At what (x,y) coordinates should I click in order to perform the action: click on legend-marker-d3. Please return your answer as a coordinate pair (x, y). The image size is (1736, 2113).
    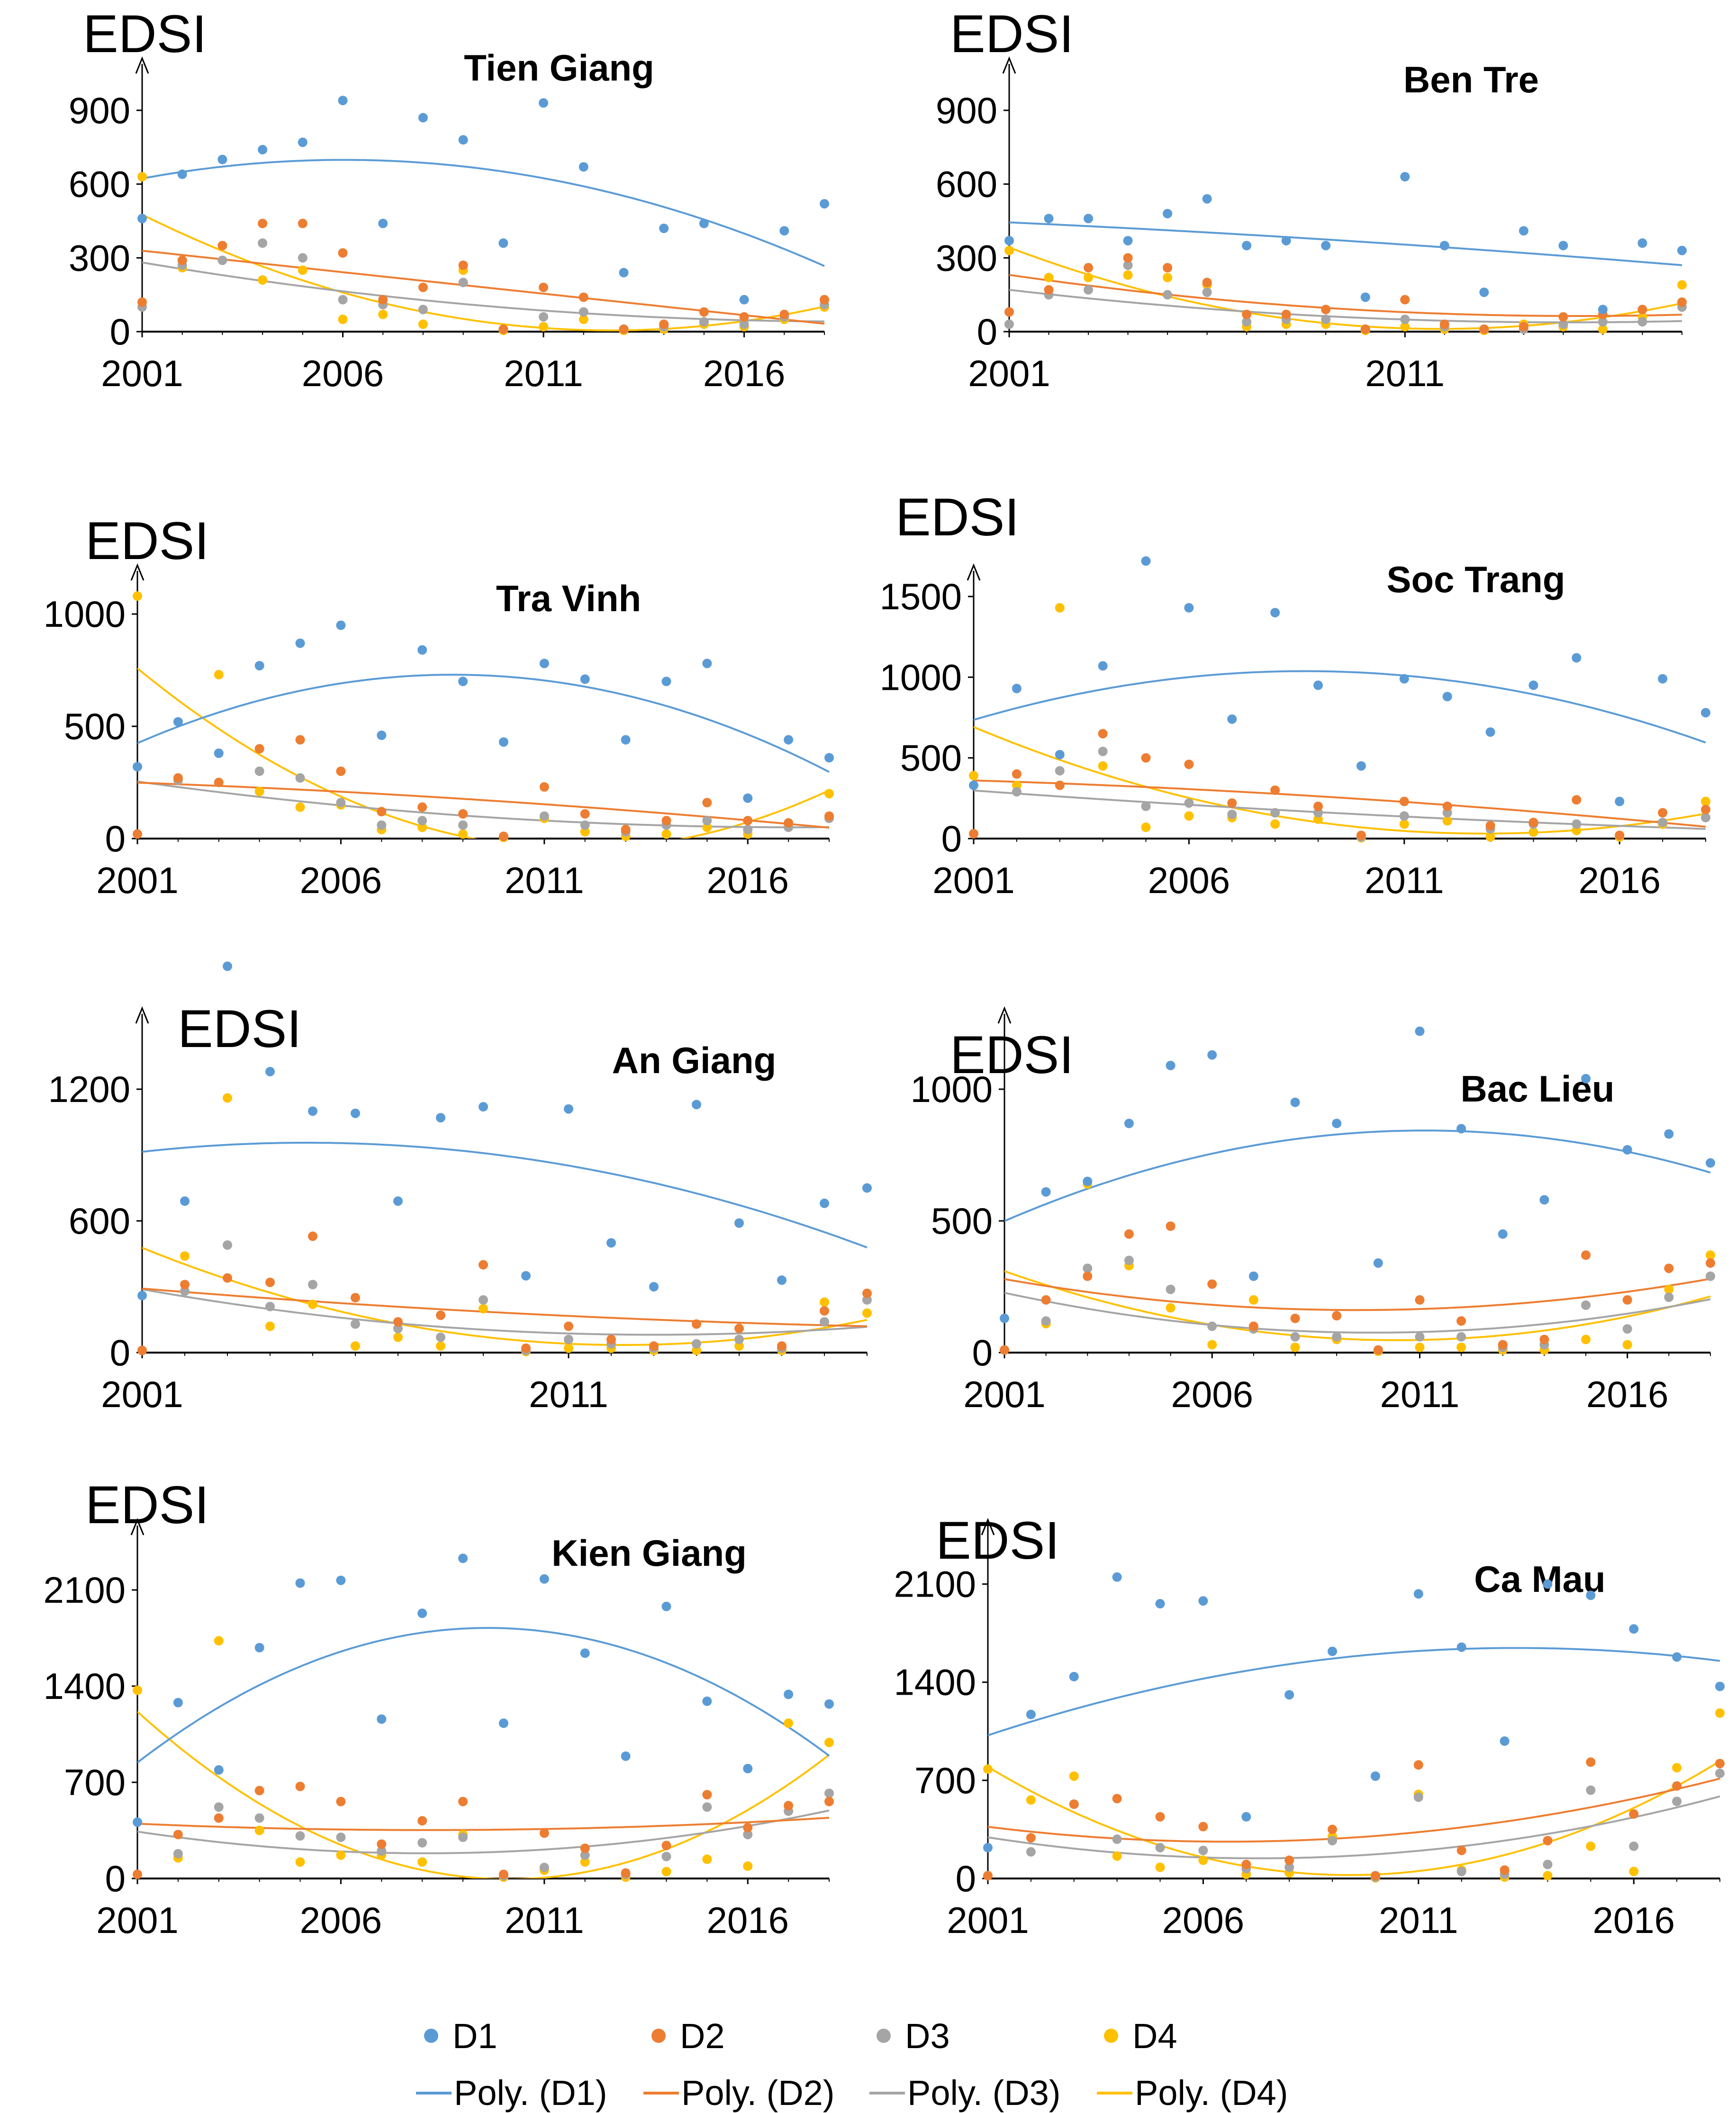
    Looking at the image, I should click on (884, 2036).